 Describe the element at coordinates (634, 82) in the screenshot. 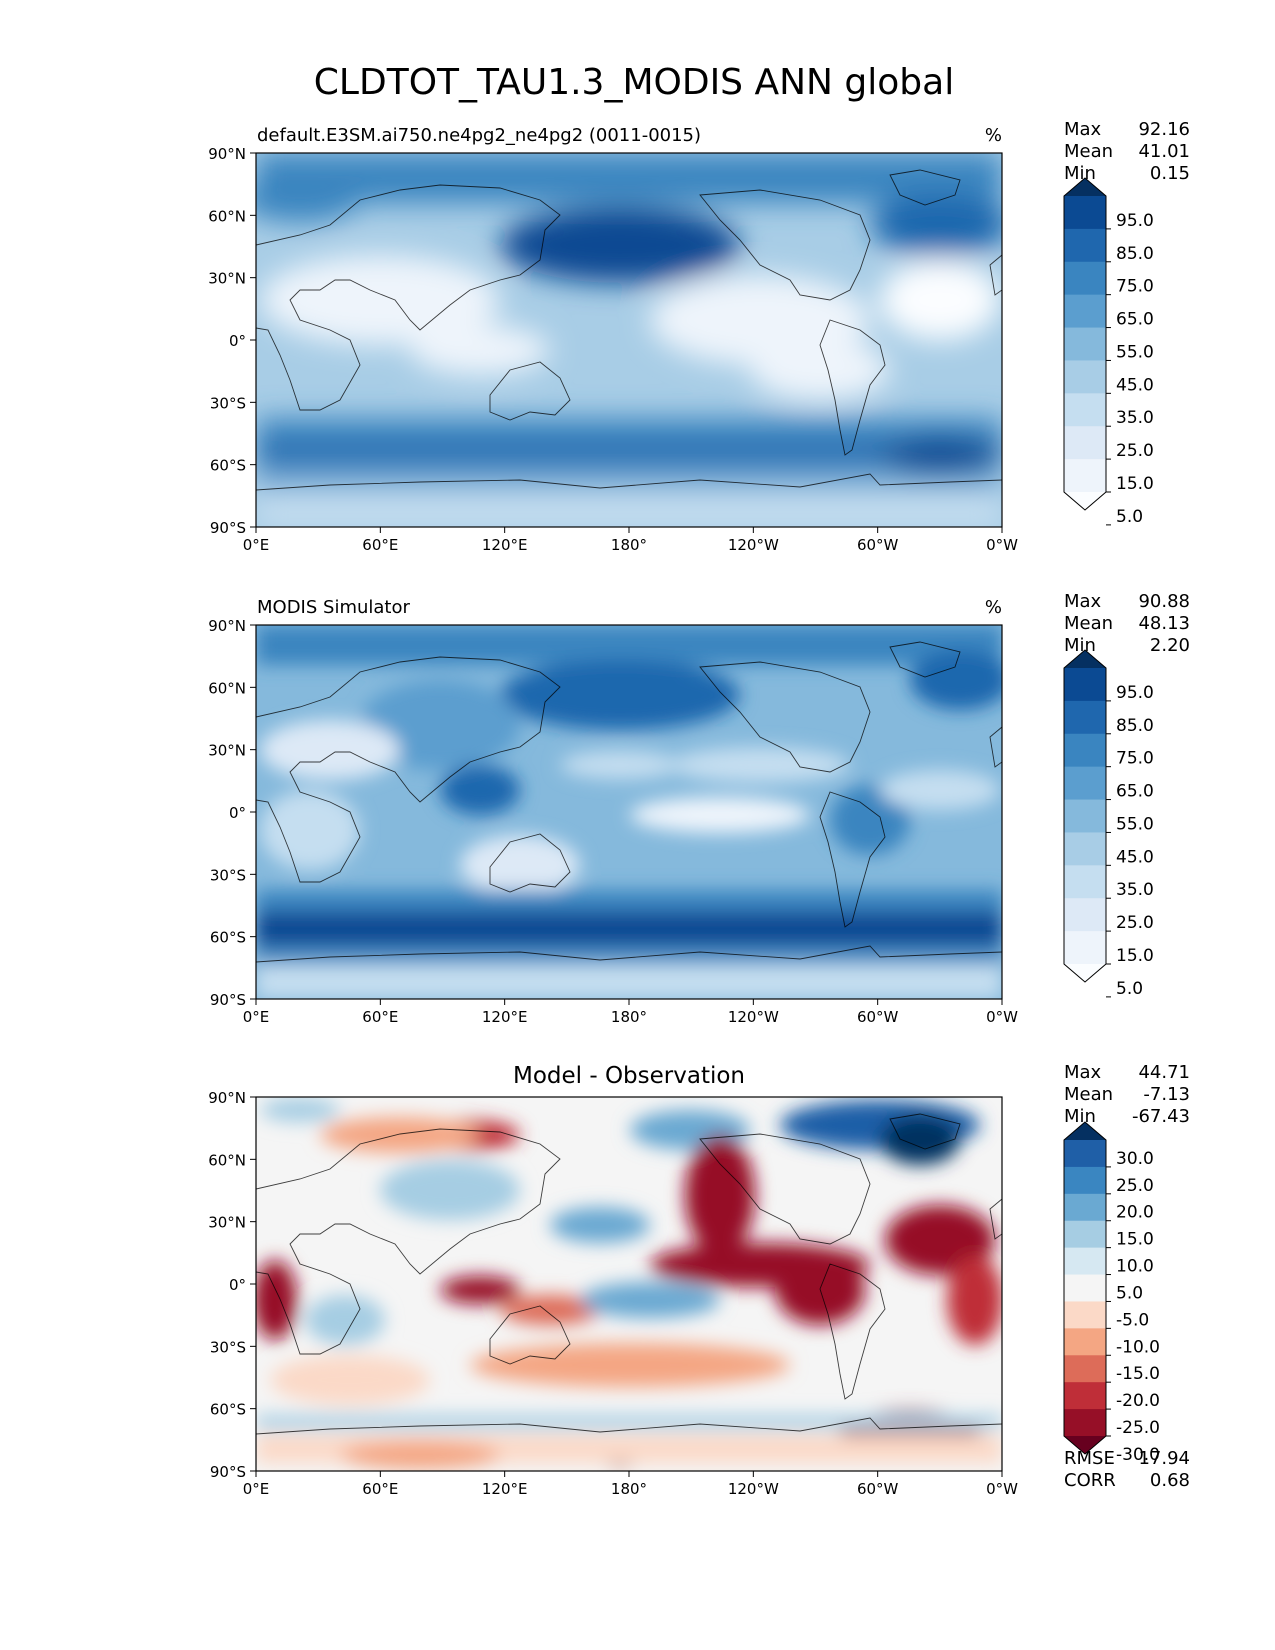

I see `figure-title: CLDTOT_TAU1.3_MODIS ANN global` at that location.